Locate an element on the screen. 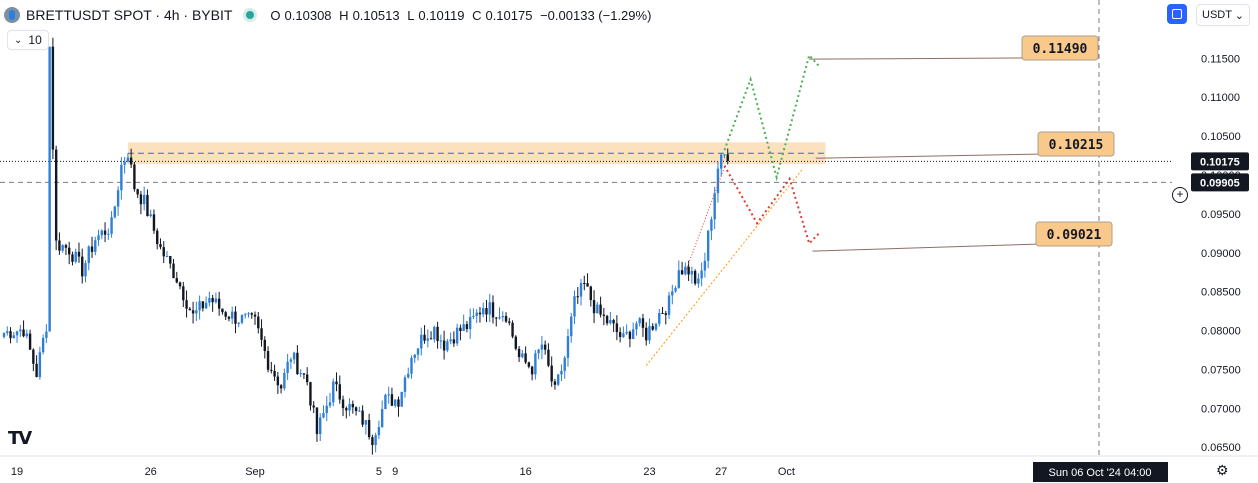 Image resolution: width=1258 pixels, height=483 pixels. x-tick-label: 16 is located at coordinates (525, 472).